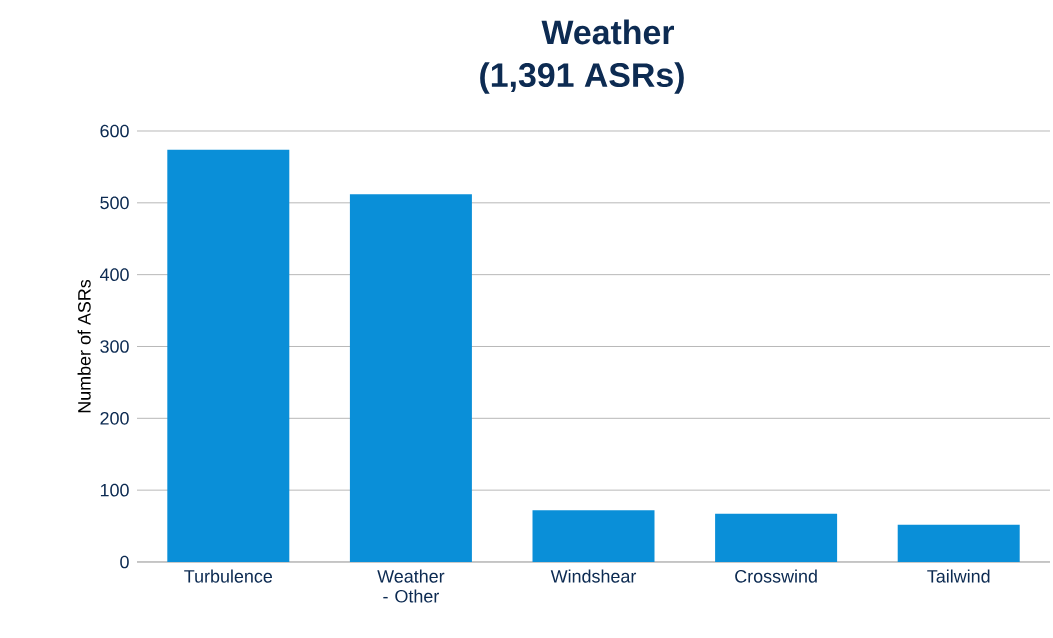  Describe the element at coordinates (114, 418) in the screenshot. I see `y-tick-label: 200` at that location.